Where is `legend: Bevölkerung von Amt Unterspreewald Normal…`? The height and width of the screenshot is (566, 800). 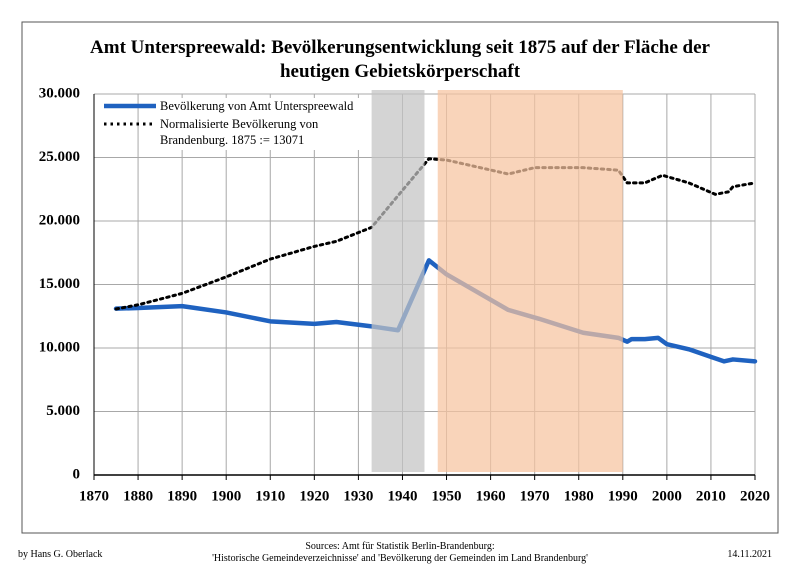
legend: Bevölkerung von Amt Unterspreewald Normal… is located at coordinates (234, 124).